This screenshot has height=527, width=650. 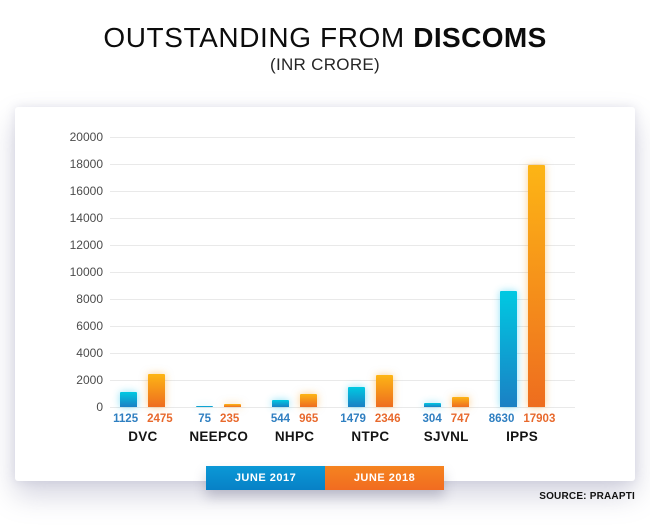 I want to click on value-labels: 75 235, so click(x=219, y=419).